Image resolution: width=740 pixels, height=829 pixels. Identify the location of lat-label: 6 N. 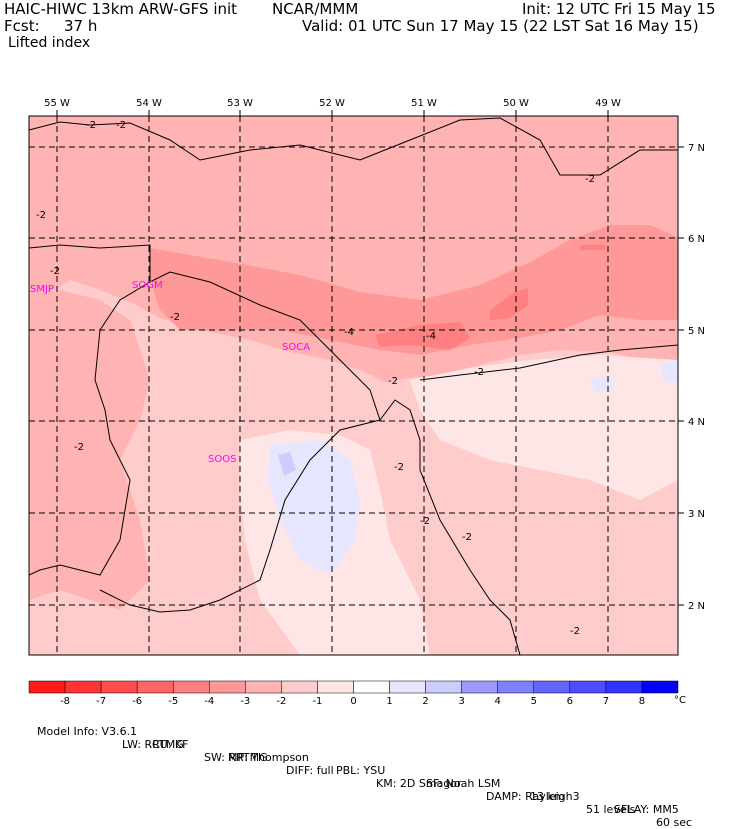
(696, 239).